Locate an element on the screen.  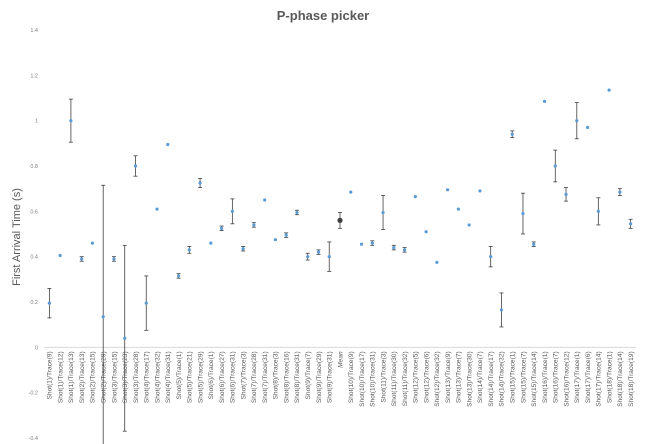
y-tick-label: 1.2 is located at coordinates (34, 76).